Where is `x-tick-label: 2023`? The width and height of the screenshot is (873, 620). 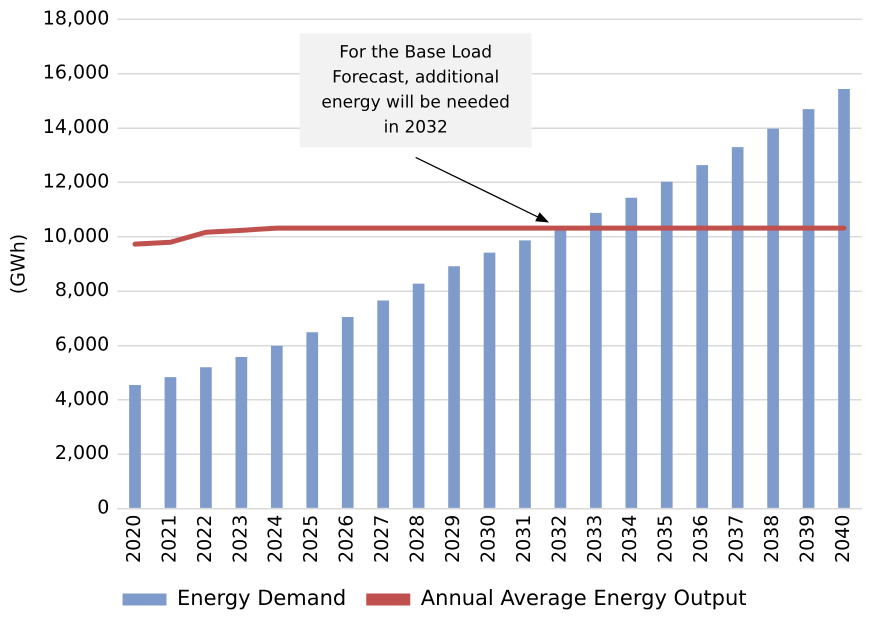 x-tick-label: 2023 is located at coordinates (240, 539).